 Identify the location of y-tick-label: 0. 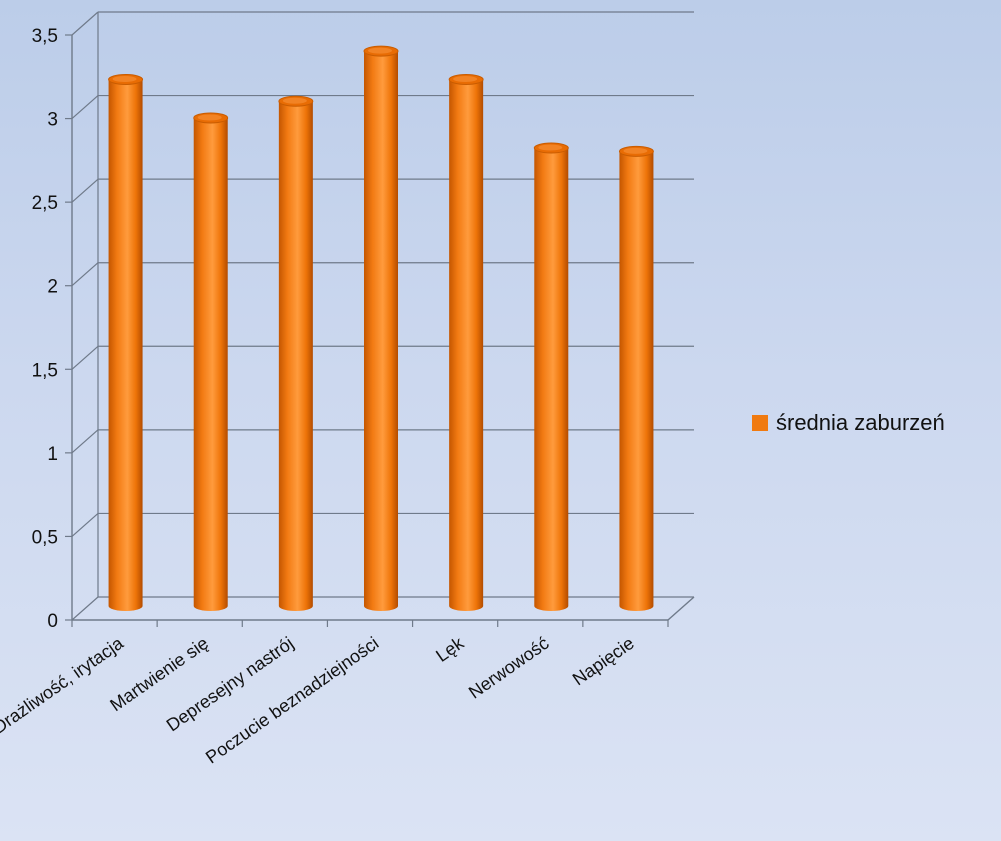
(52, 621).